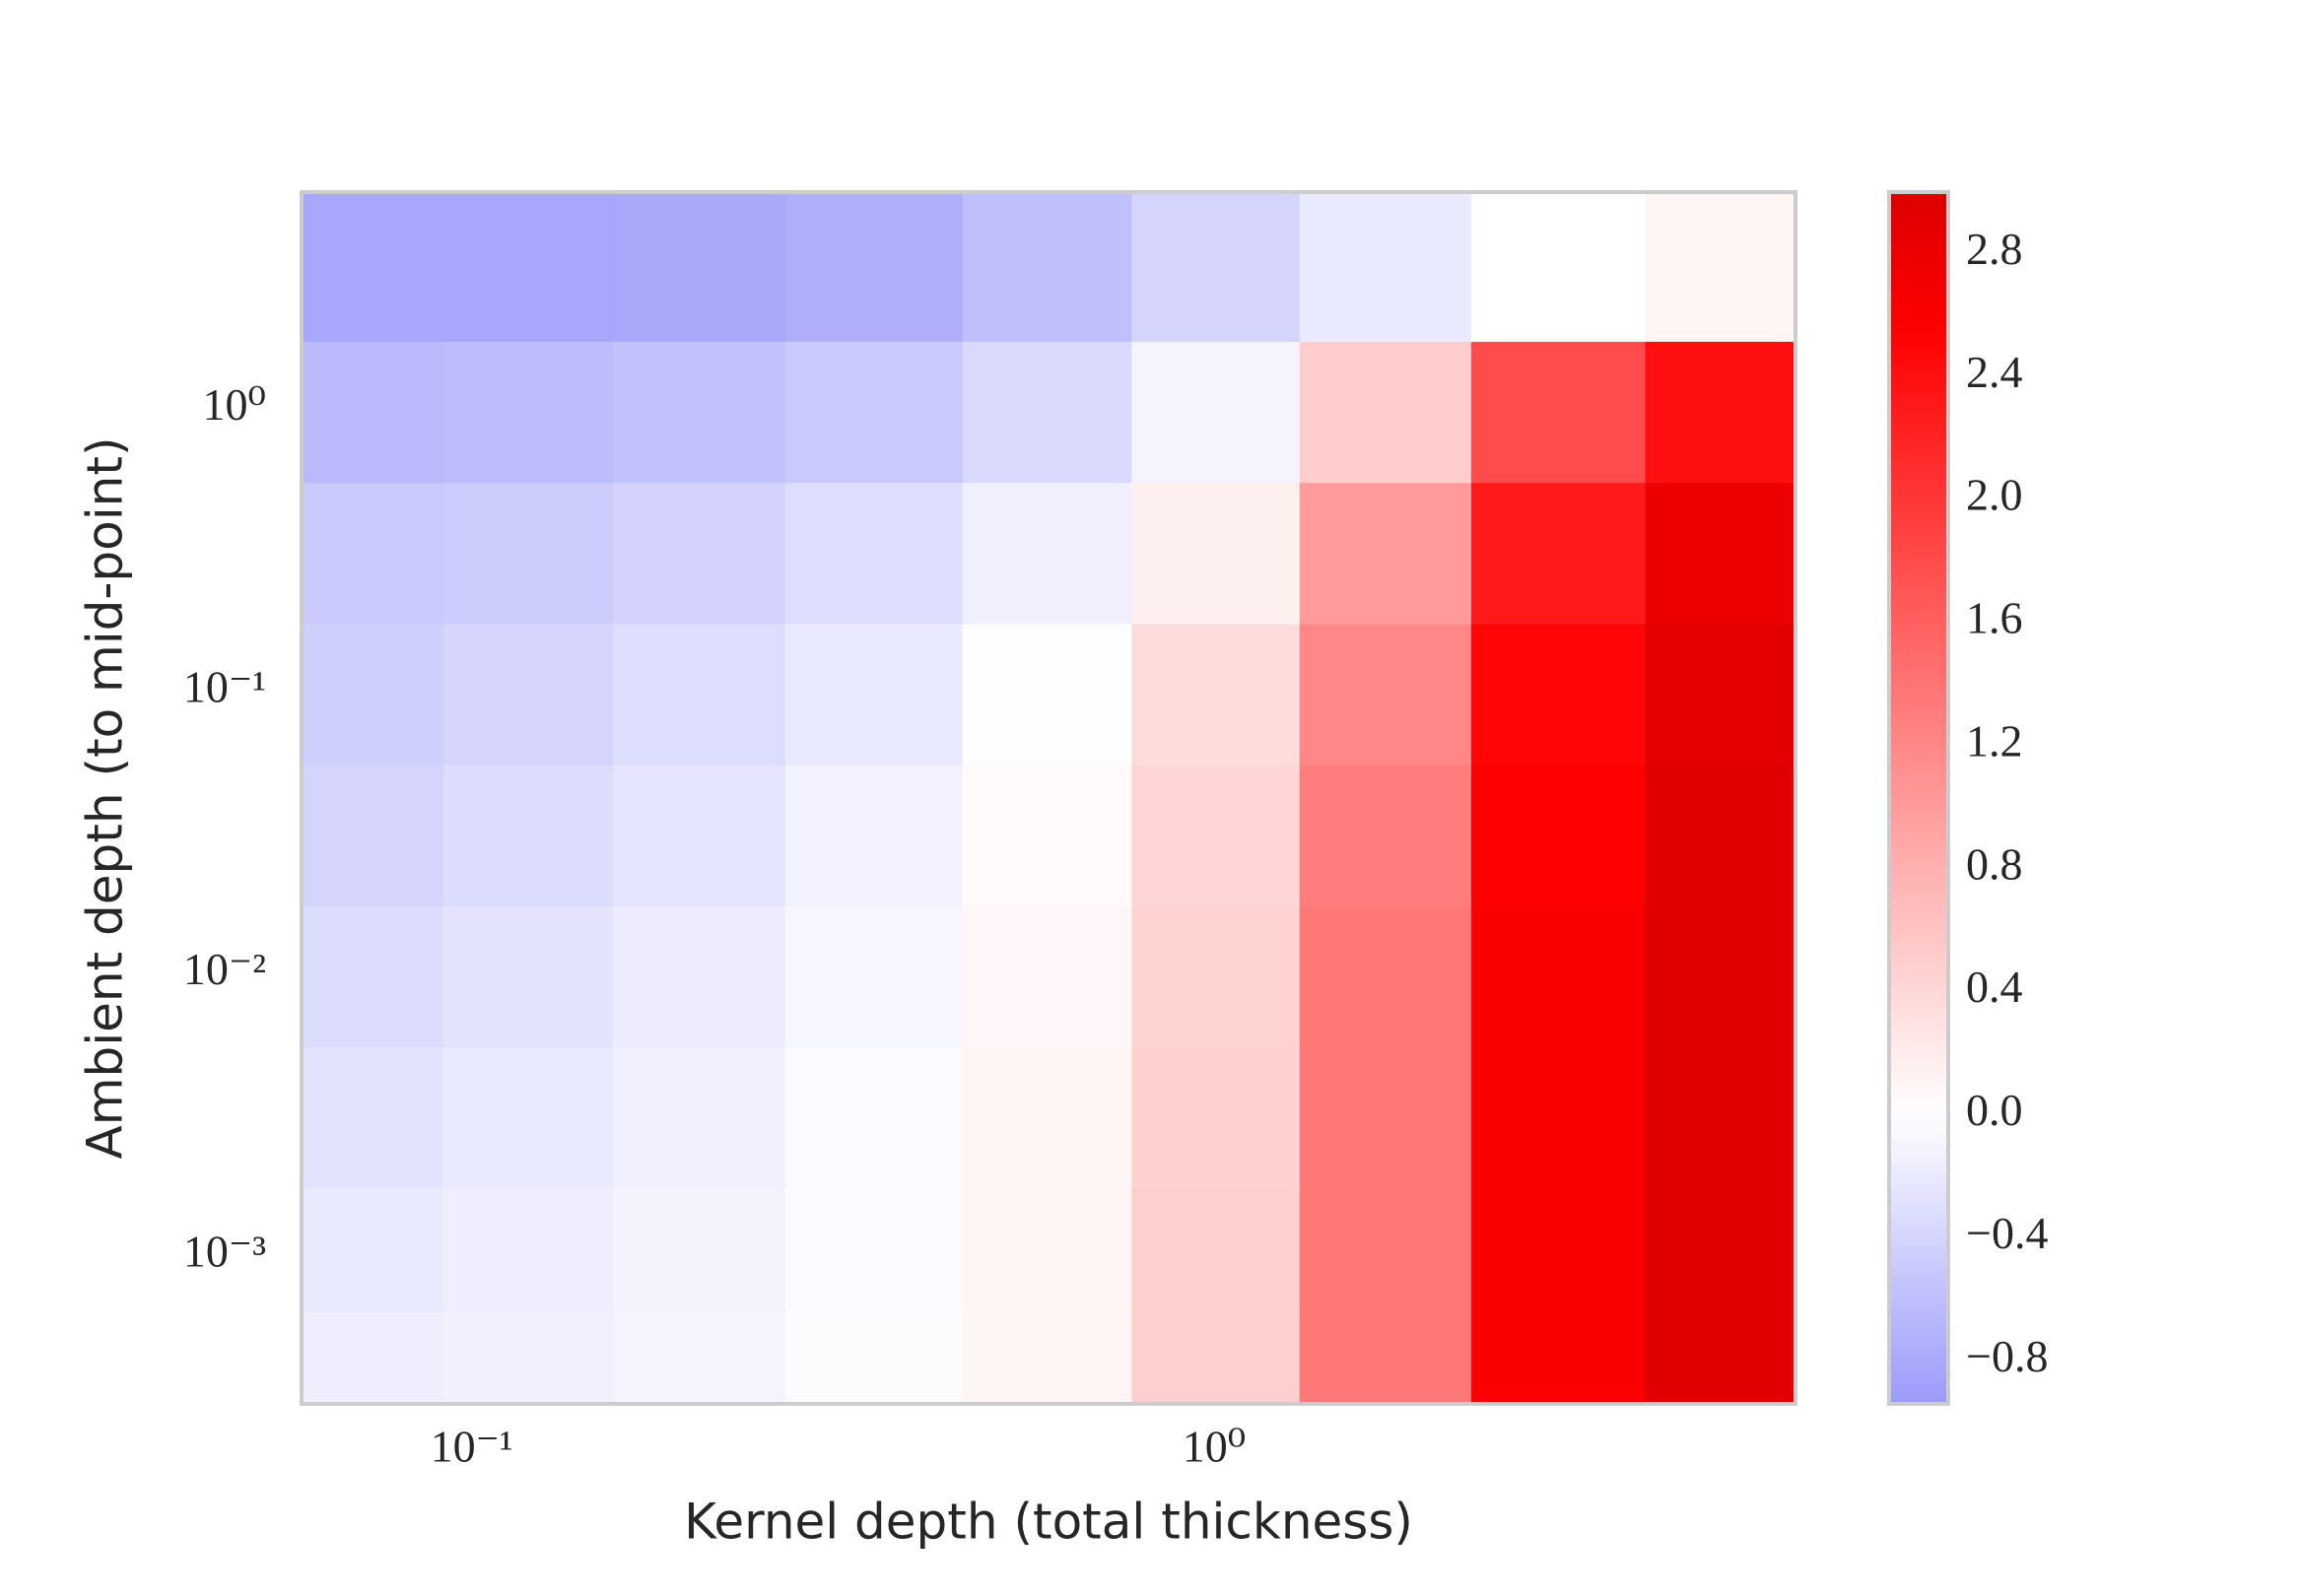 This screenshot has width=2303, height=1596. What do you see at coordinates (224, 969) in the screenshot?
I see `y-tick-label: 10⁻²` at bounding box center [224, 969].